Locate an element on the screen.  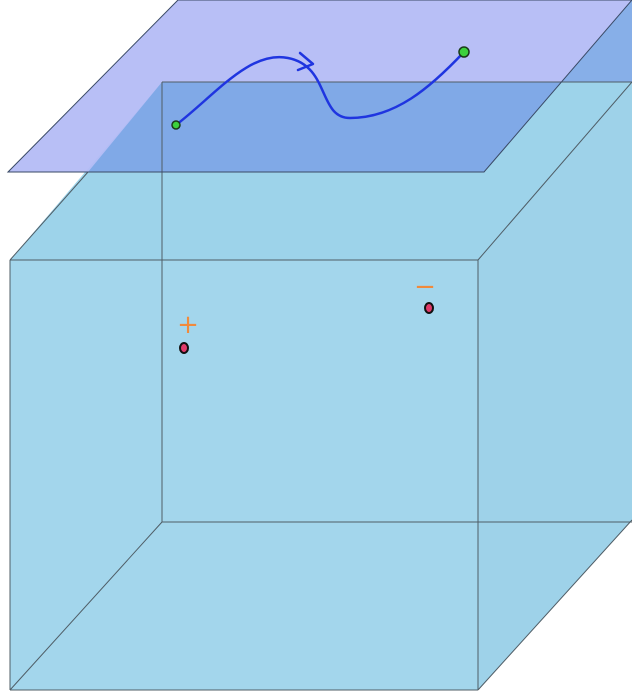
path-curve is located at coordinates (320, 88).